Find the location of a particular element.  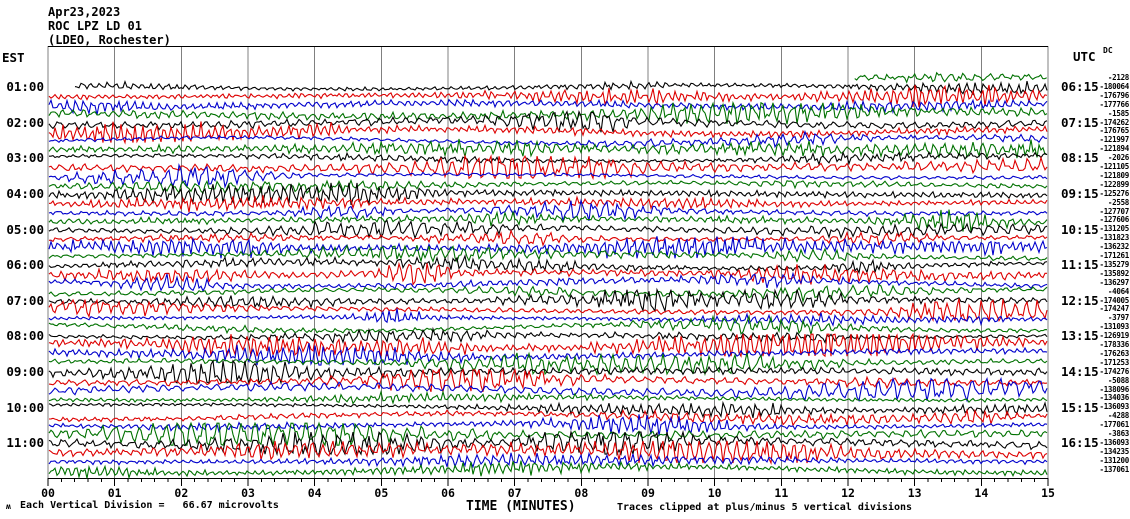

utc-time-label: 12:15 is located at coordinates (1080, 300).